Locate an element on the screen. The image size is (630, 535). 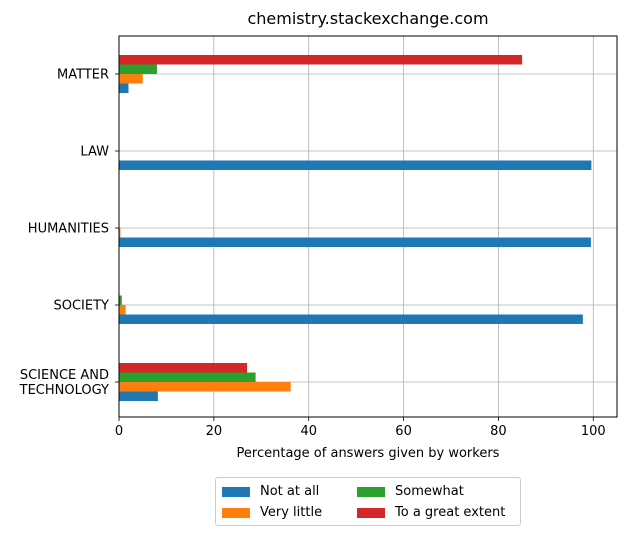
y-tick-label: MATTER is located at coordinates (83, 75).